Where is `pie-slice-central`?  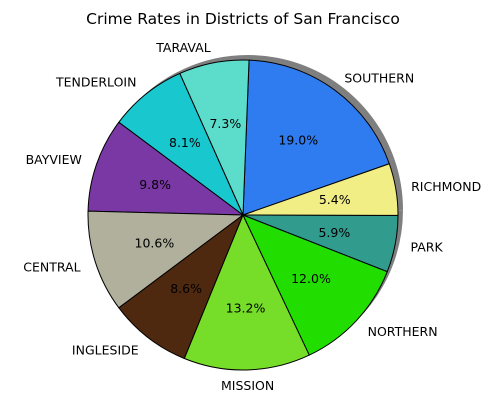
pie-slice-central is located at coordinates (165, 259).